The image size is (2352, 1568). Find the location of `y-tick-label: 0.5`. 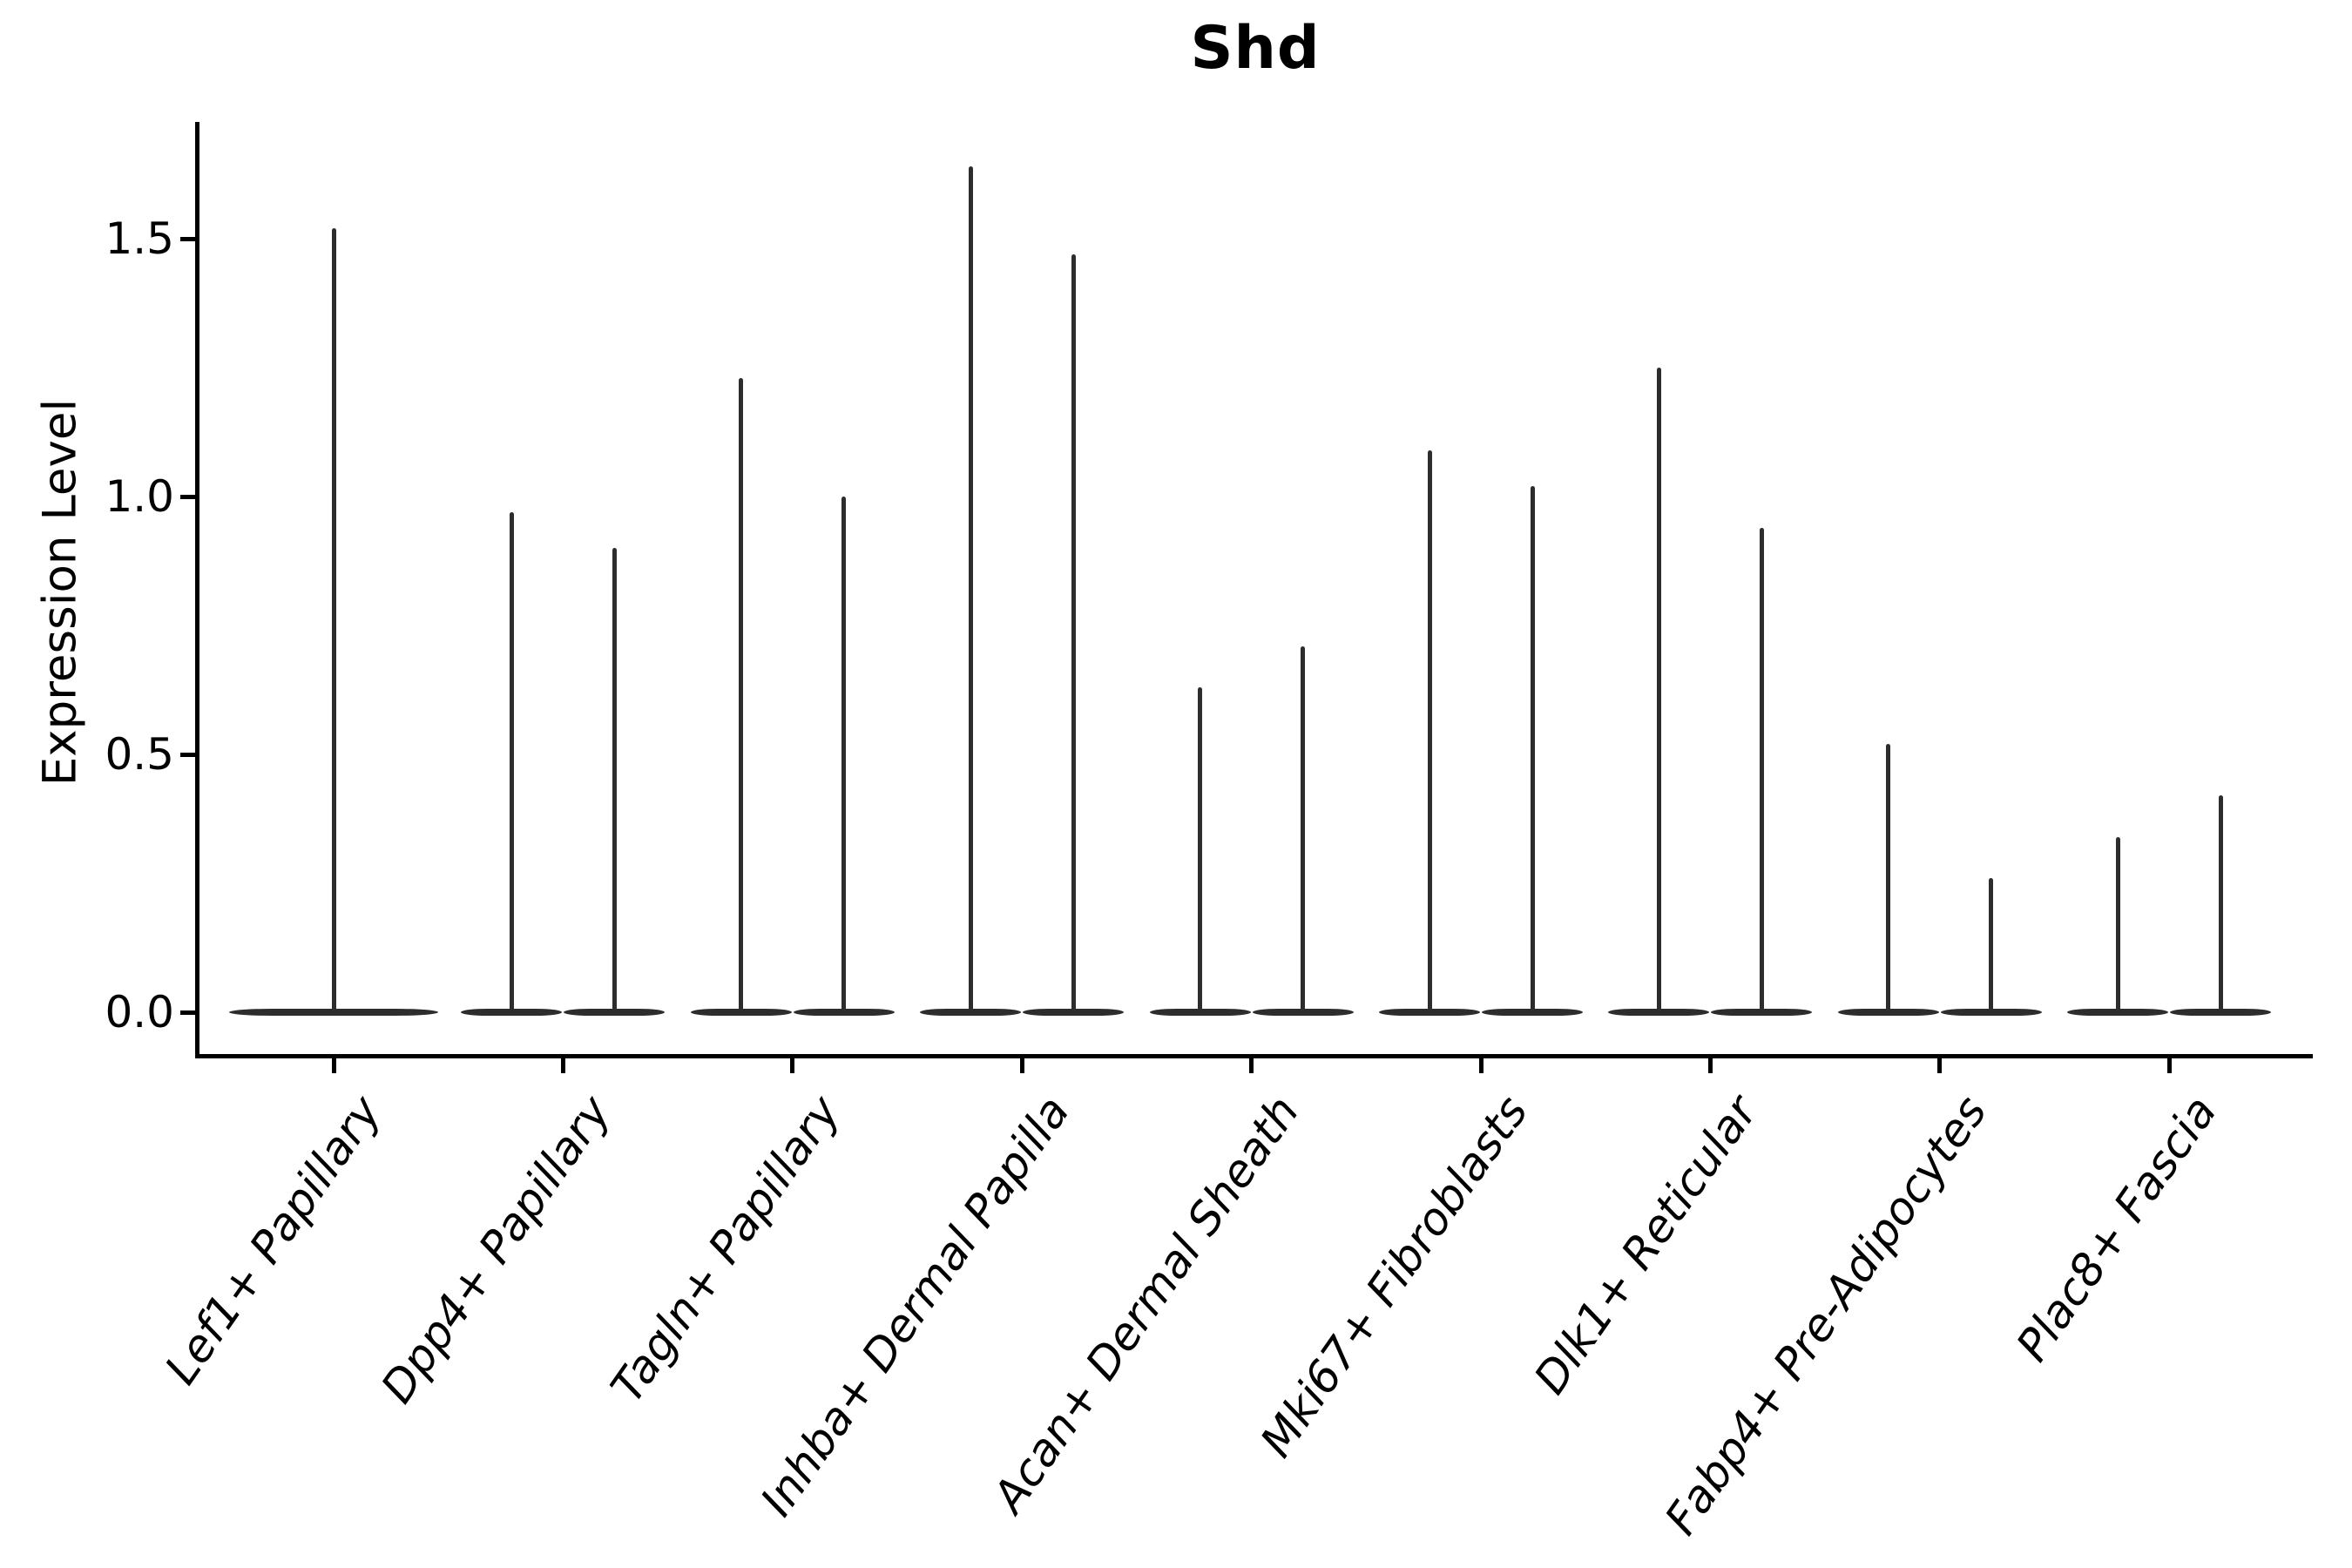

y-tick-label: 0.5 is located at coordinates (139, 754).